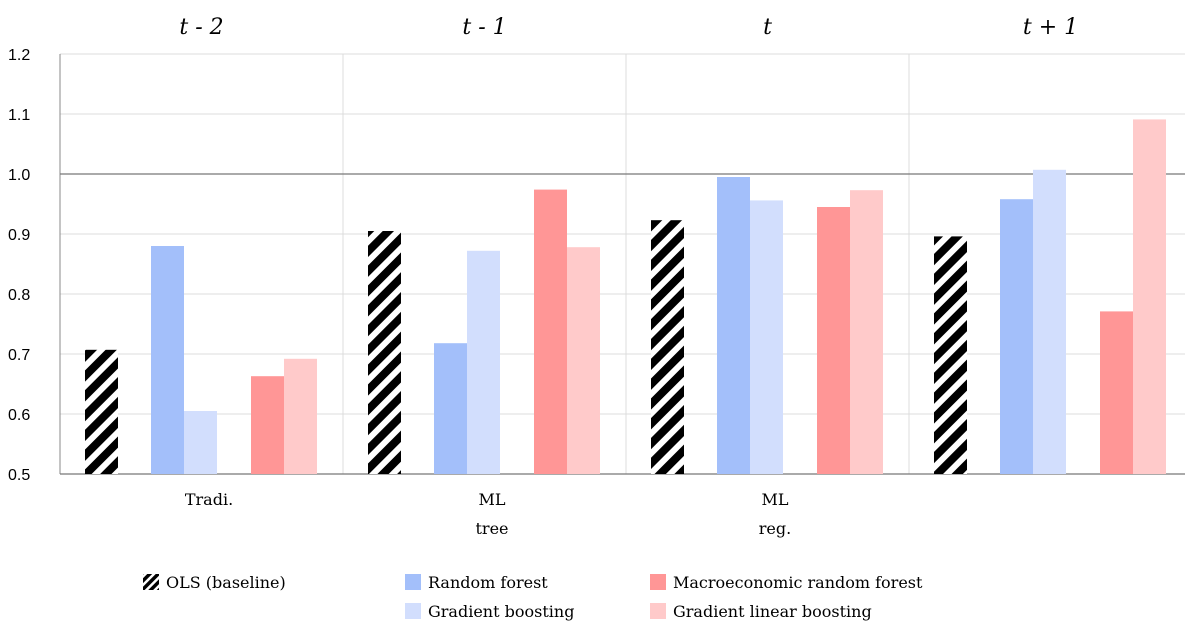 The image size is (1185, 622). What do you see at coordinates (772, 611) in the screenshot?
I see `legend-label-glb: Gradient linear boosting` at bounding box center [772, 611].